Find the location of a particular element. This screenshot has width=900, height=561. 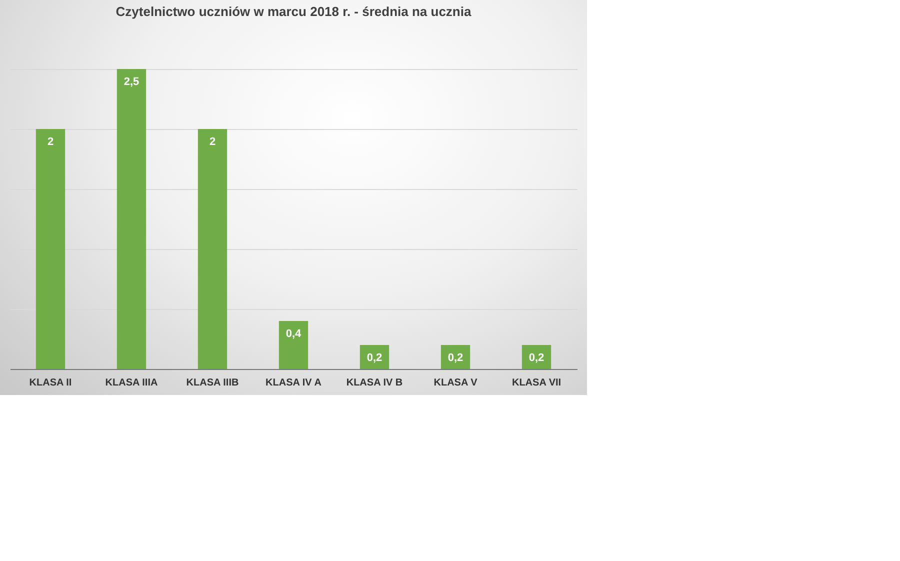

x-tick-label: KLASA VII is located at coordinates (537, 383).